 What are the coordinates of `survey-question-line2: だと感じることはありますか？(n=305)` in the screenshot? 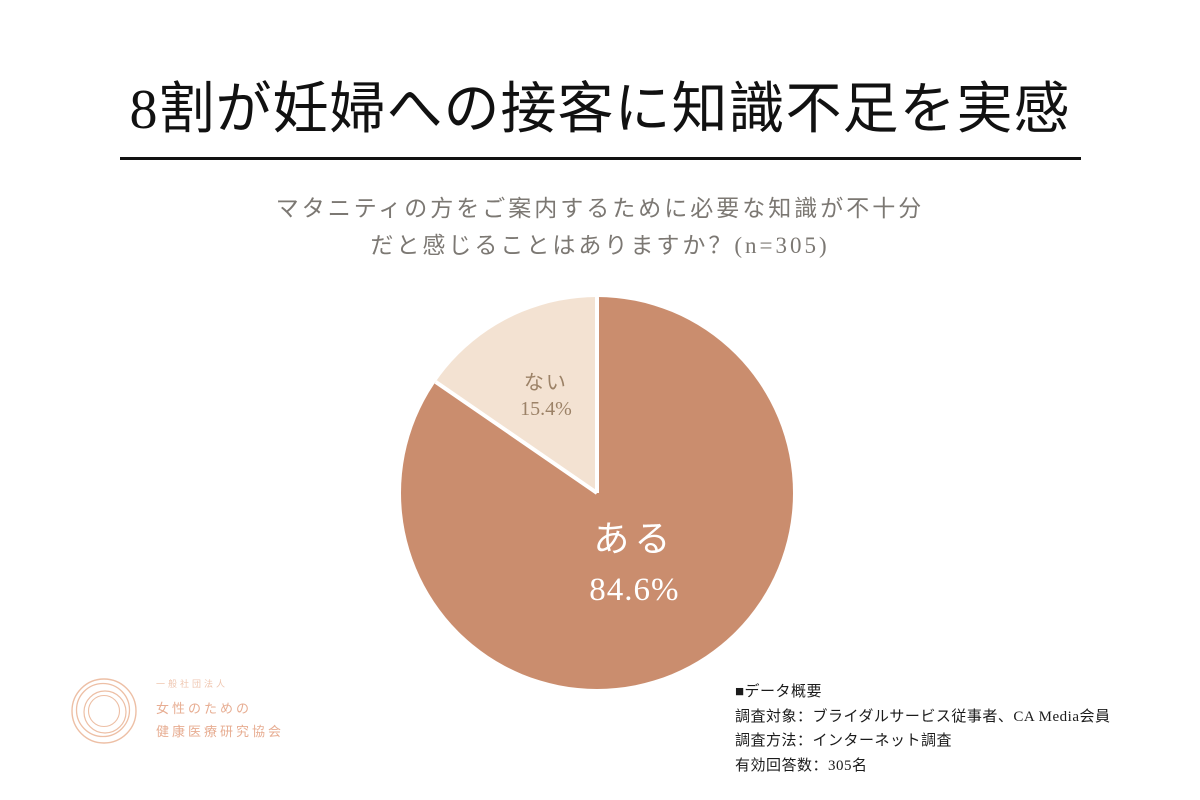 It's located at (600, 245).